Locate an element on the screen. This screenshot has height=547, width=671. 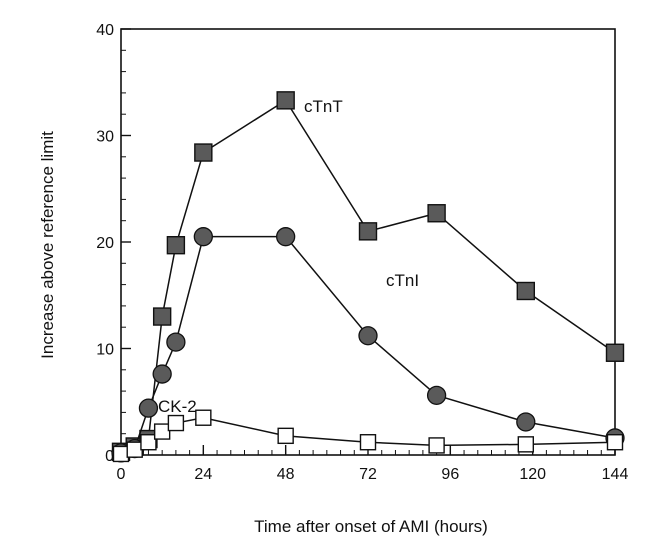
x-axis-title: Time after onset of AMI (hours) is located at coordinates (371, 526).